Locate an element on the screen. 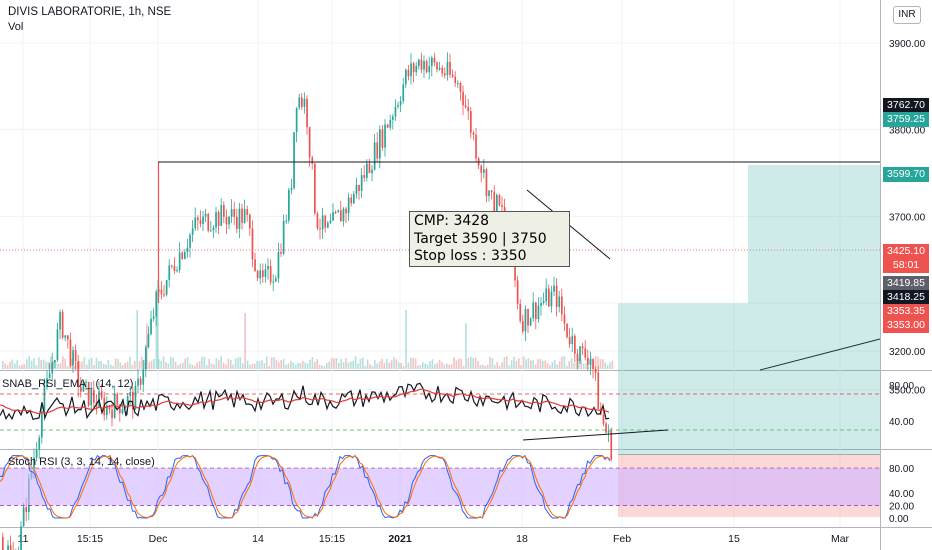  time-tick-label: 14 is located at coordinates (258, 539).